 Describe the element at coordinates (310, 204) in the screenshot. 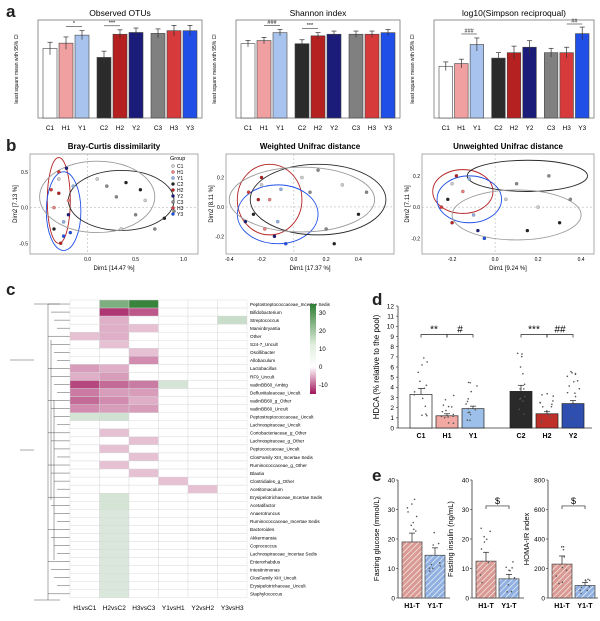

I see `plot-frame` at that location.